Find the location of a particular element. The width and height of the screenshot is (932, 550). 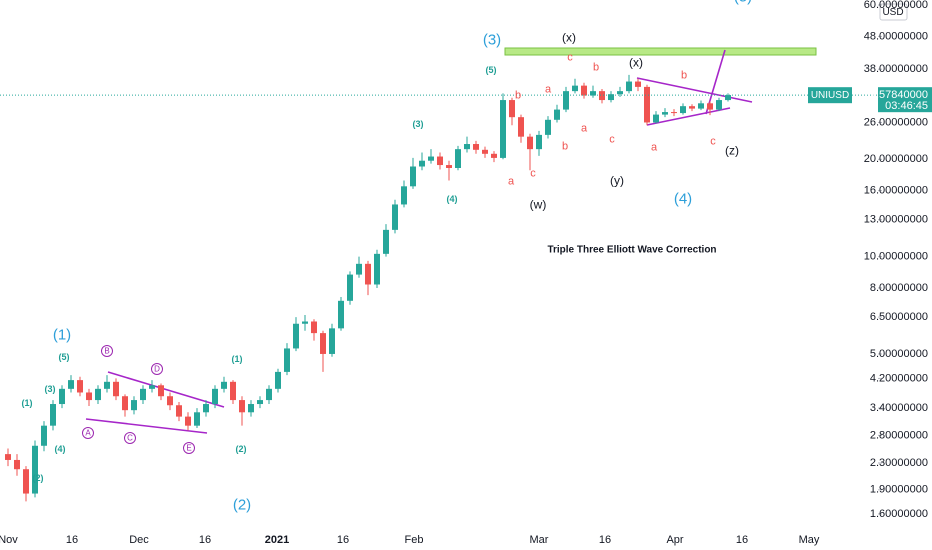

price-box is located at coordinates (905, 100).